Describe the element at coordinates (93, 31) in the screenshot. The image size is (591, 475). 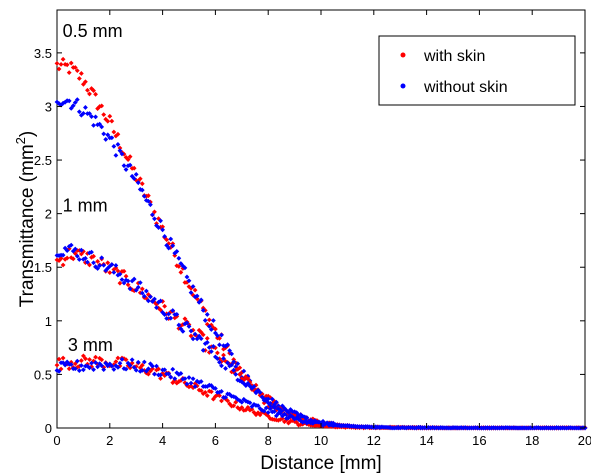
I see `curve-label: 0.5 mm` at that location.